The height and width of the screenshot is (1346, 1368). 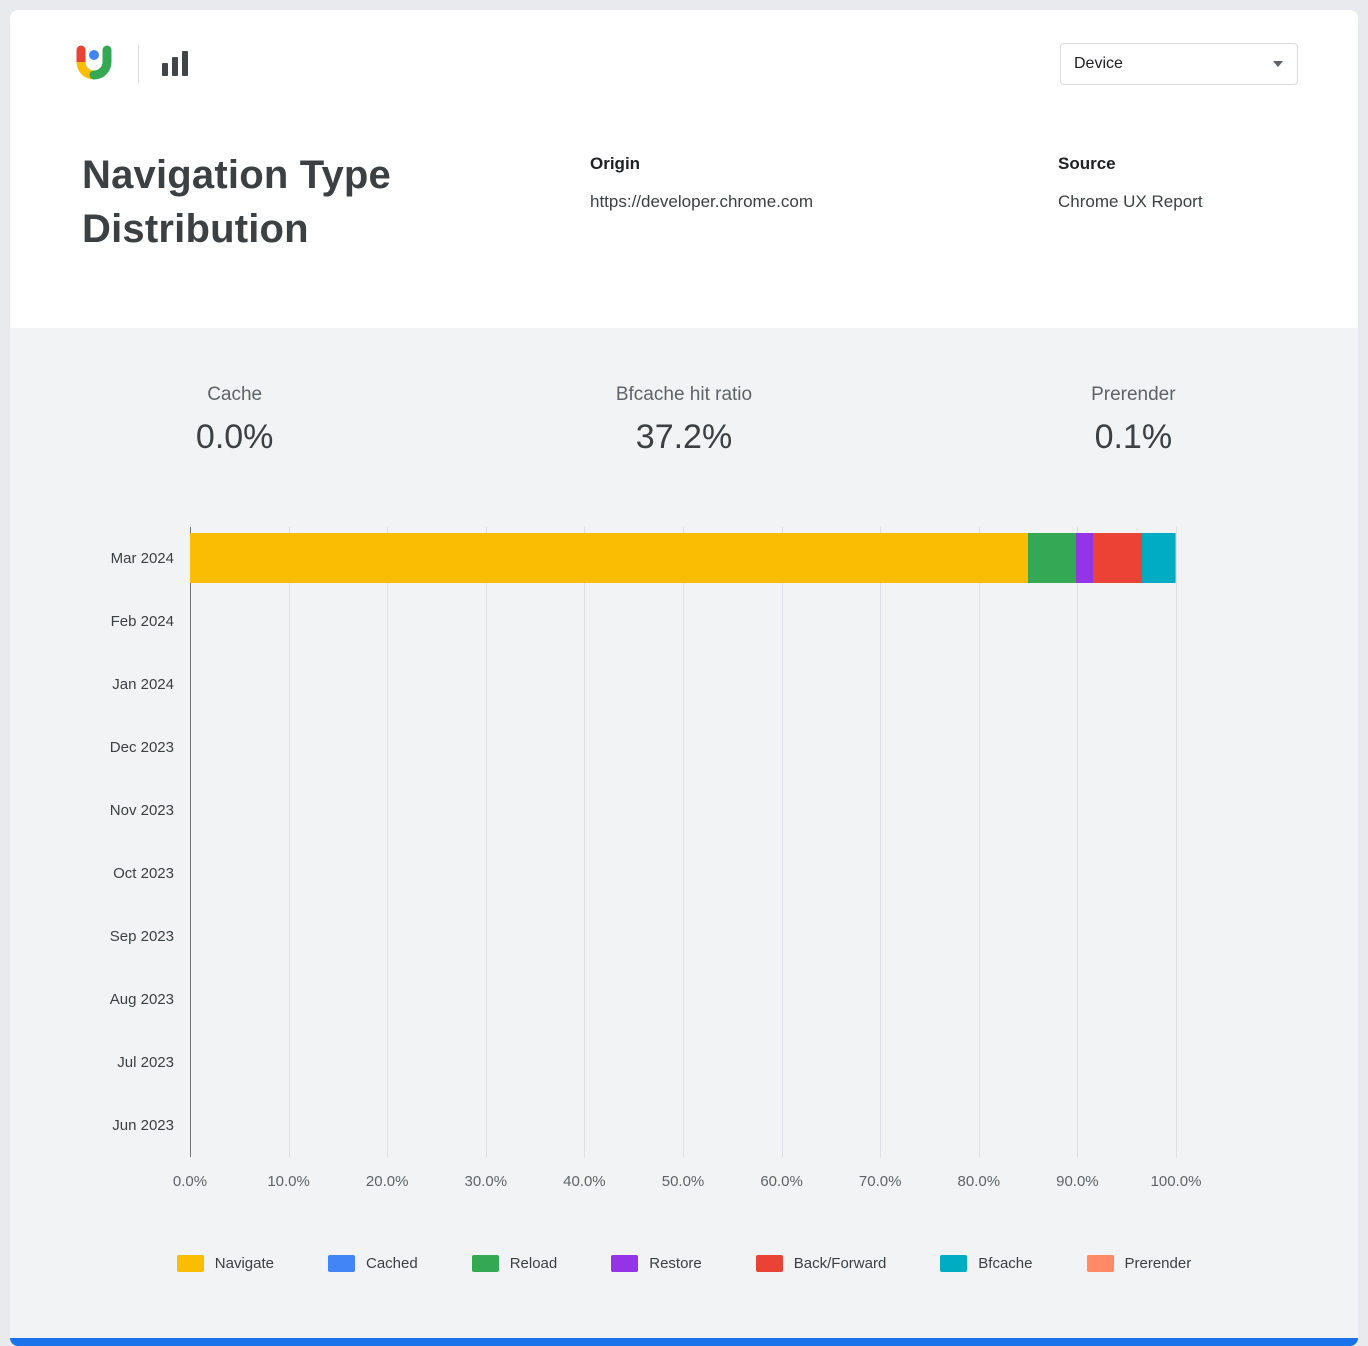 I want to click on bar-segment-back-forward, so click(x=1118, y=558).